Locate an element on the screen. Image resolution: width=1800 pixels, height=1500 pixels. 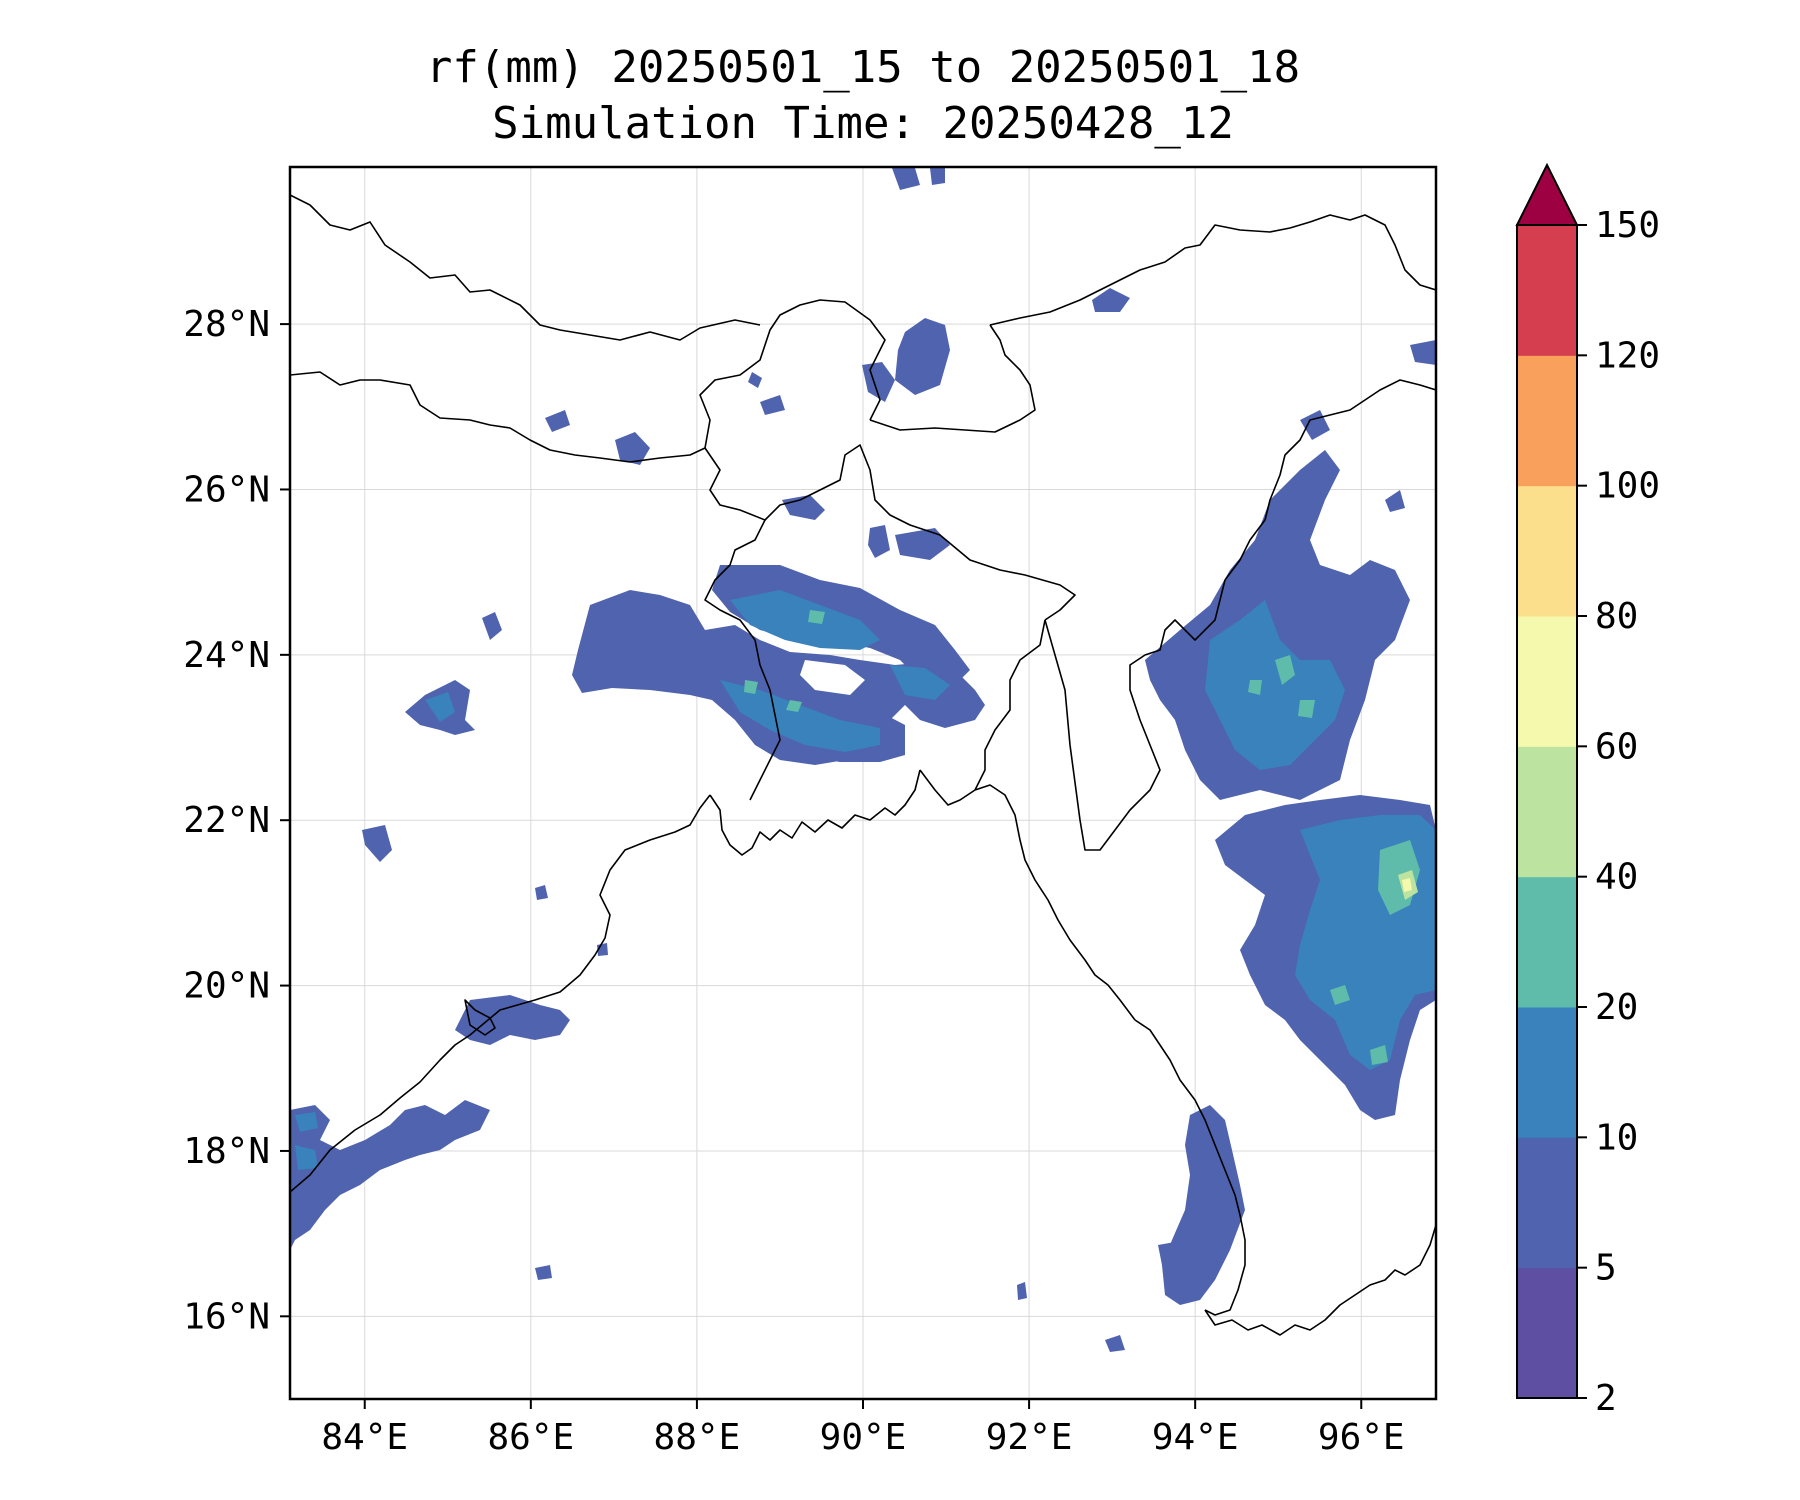
rain-patch-rakhine-south is located at coordinates (1169, 1261).